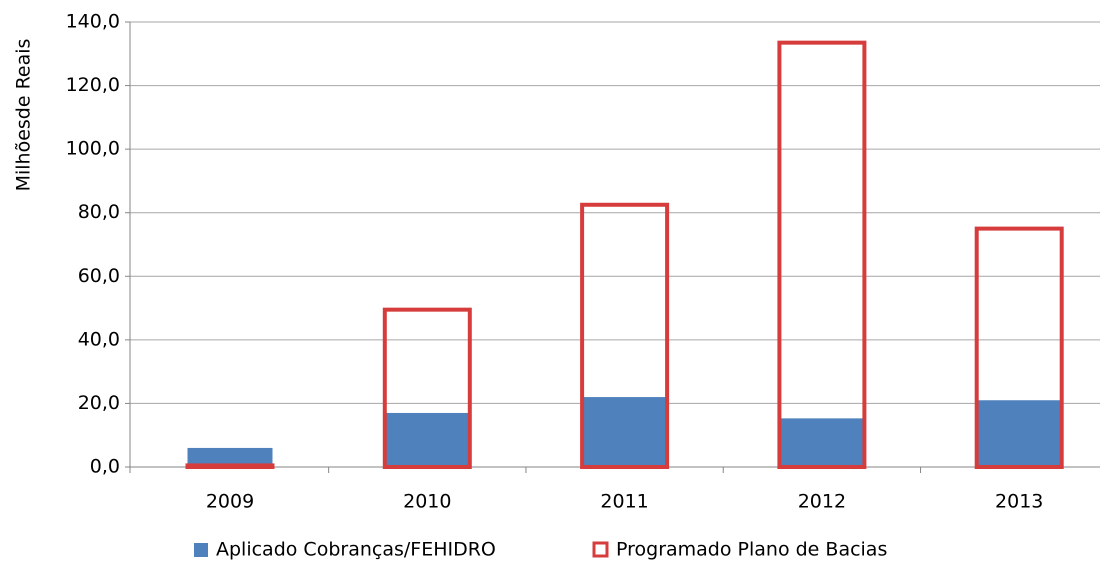  What do you see at coordinates (99, 339) in the screenshot?
I see `y-tick-label: 40,0` at bounding box center [99, 339].